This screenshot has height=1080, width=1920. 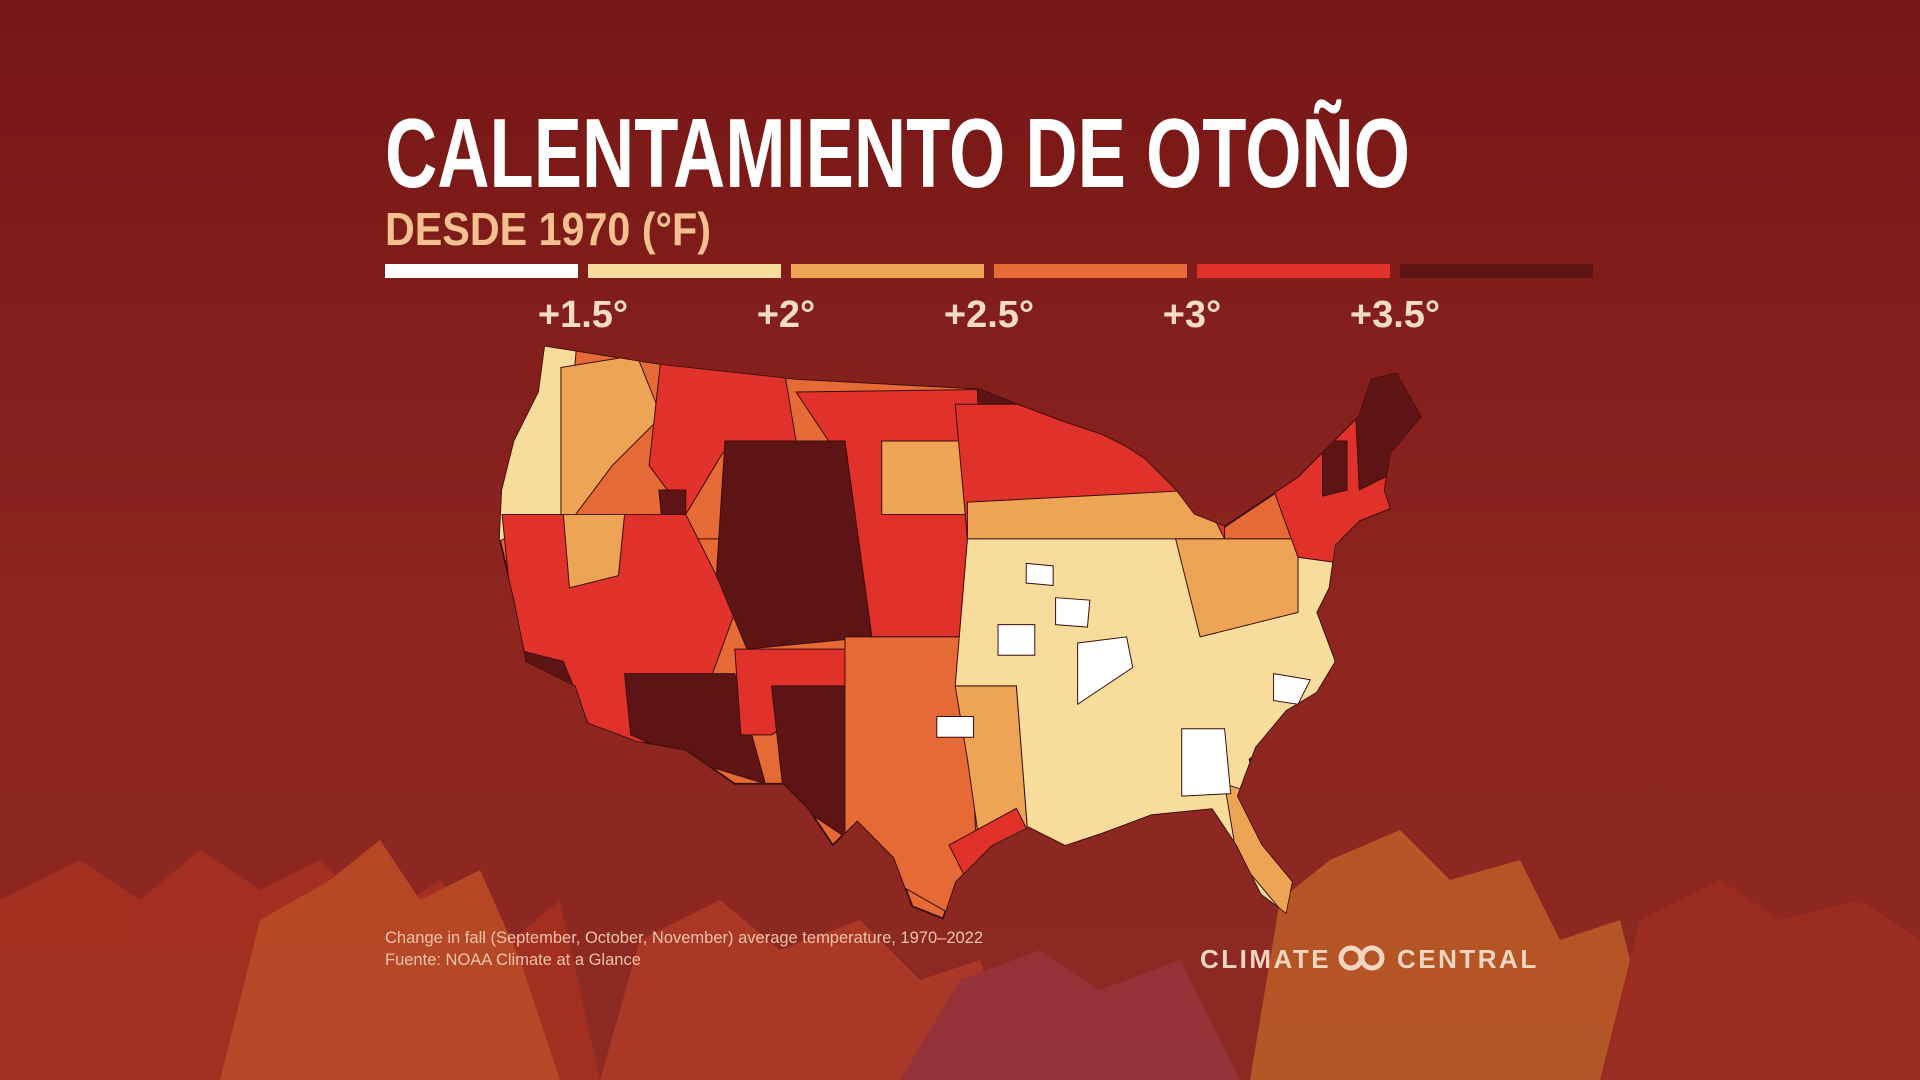 I want to click on logo-text: CLIMATE, so click(x=1265, y=959).